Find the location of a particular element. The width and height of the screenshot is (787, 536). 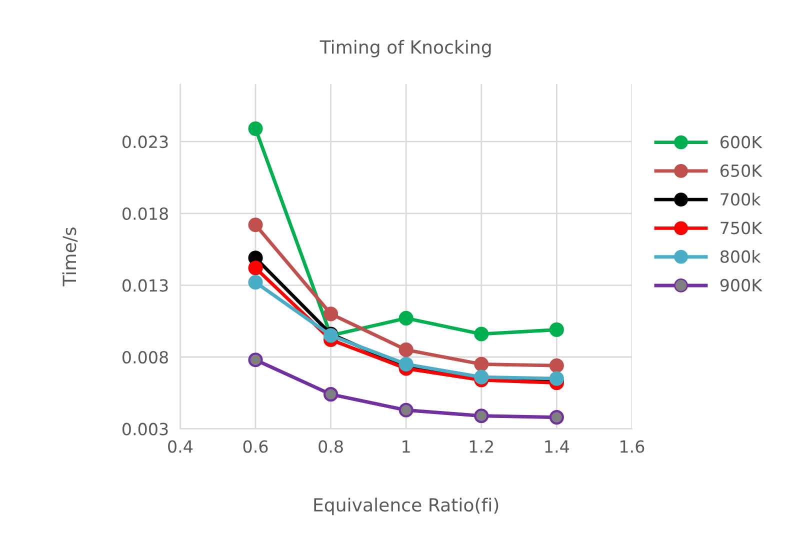

y-tick-label: 0.023 is located at coordinates (145, 142).